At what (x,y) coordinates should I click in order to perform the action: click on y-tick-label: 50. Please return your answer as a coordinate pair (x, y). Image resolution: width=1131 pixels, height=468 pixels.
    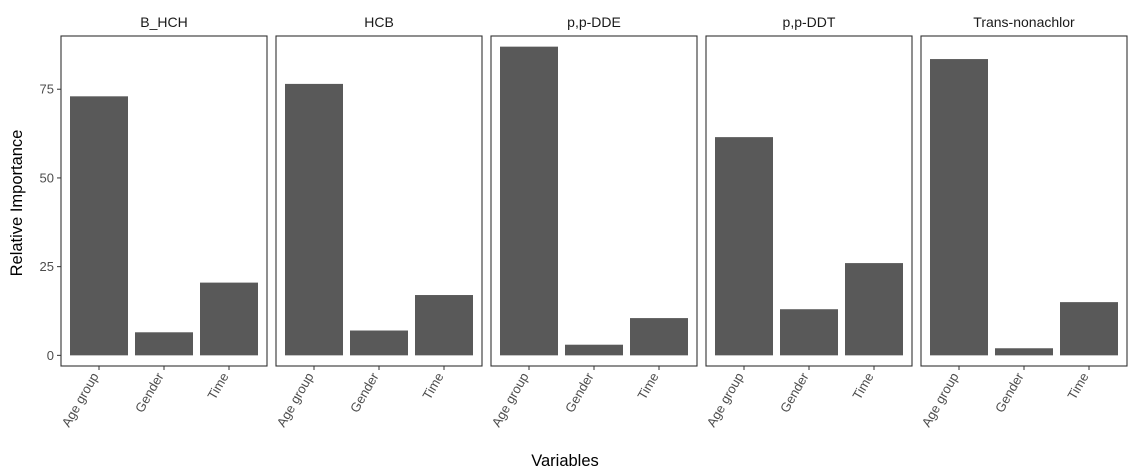
    Looking at the image, I should click on (47, 177).